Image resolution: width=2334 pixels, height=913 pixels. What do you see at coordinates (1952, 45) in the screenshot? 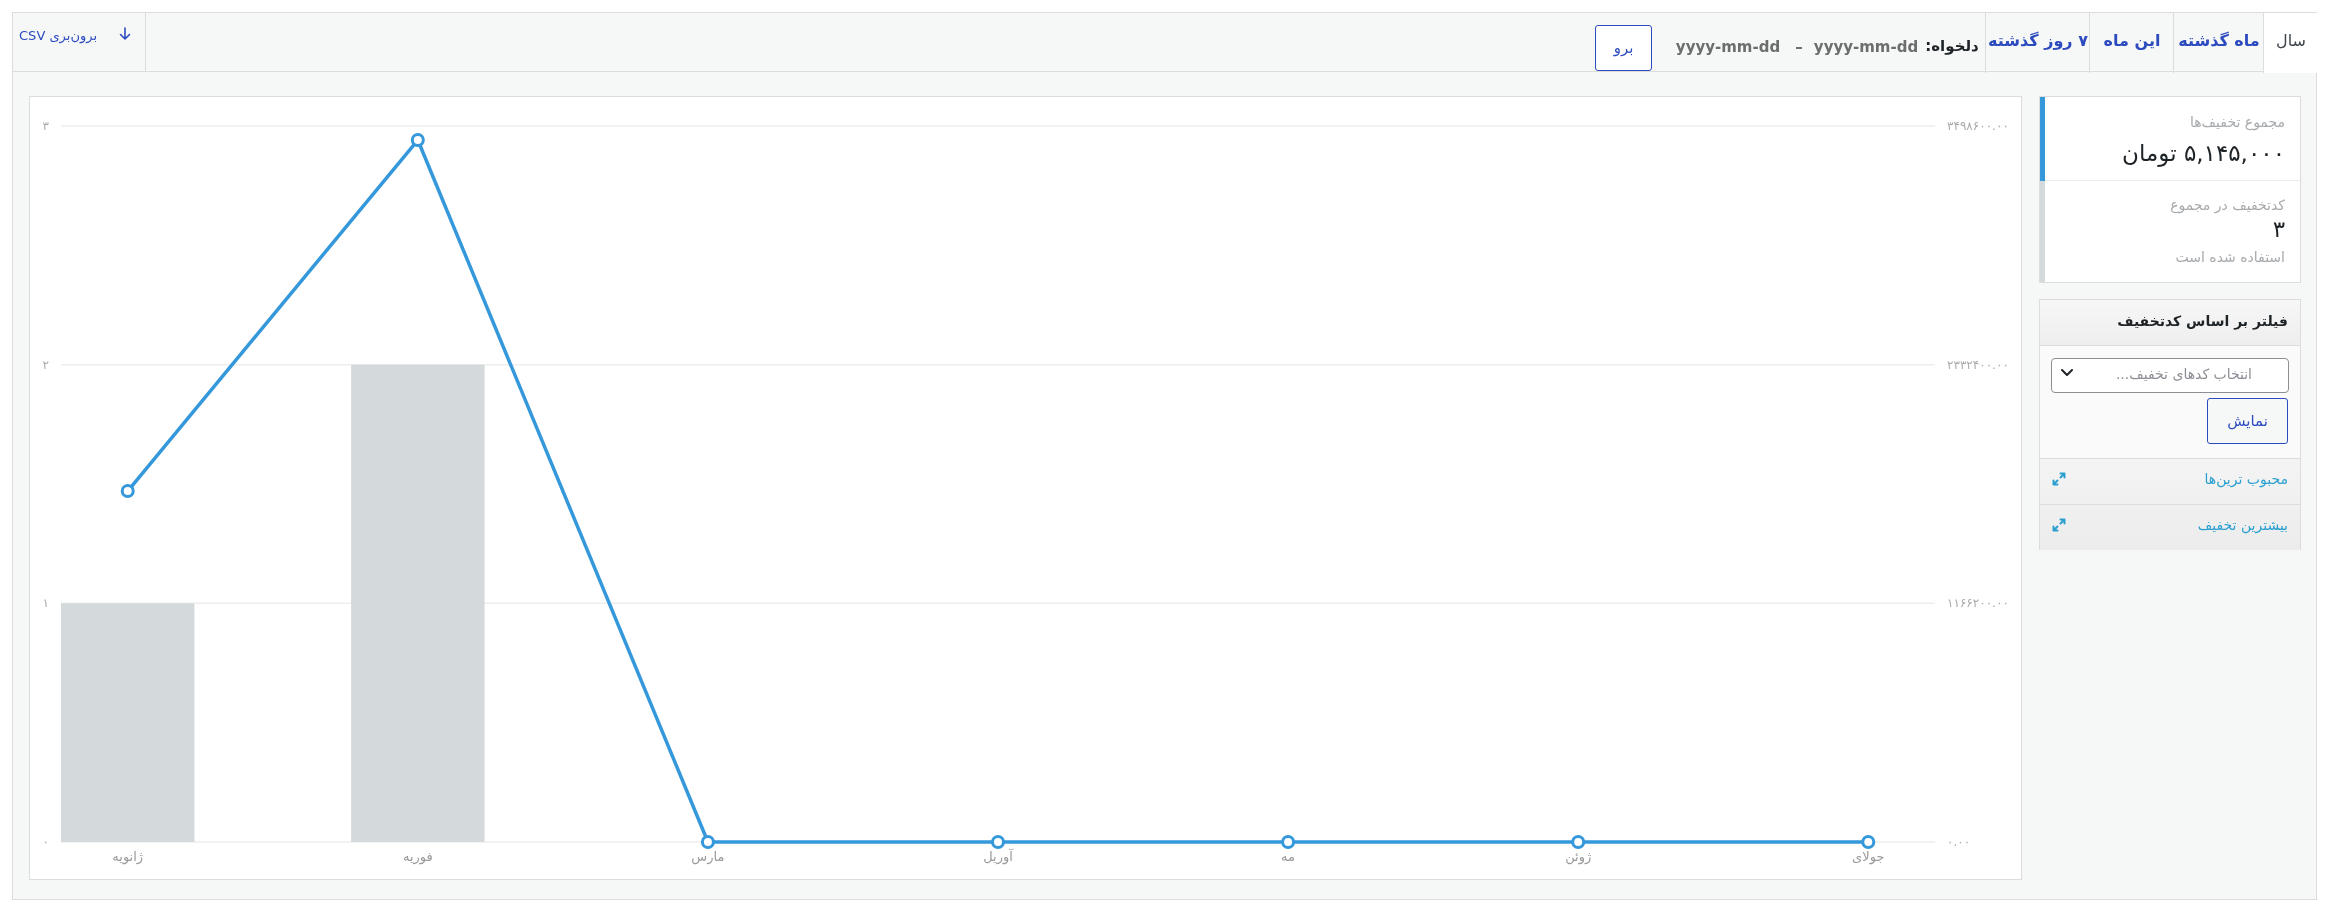
I see `text: دلخواه:` at bounding box center [1952, 45].